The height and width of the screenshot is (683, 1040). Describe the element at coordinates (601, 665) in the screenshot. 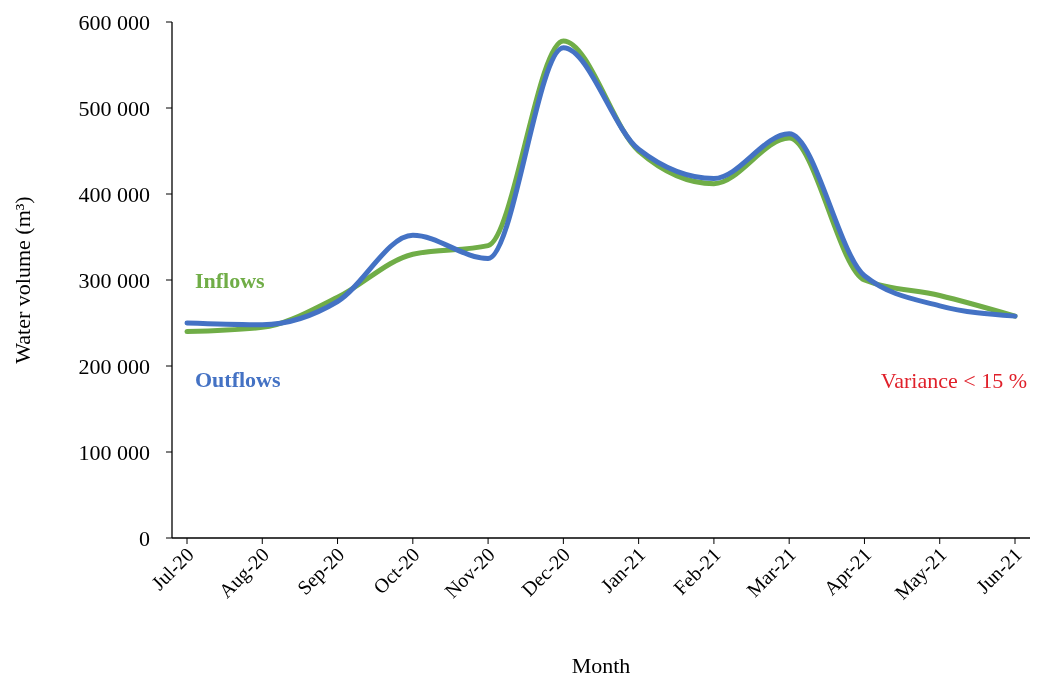

I see `x-axis-title: Month` at that location.